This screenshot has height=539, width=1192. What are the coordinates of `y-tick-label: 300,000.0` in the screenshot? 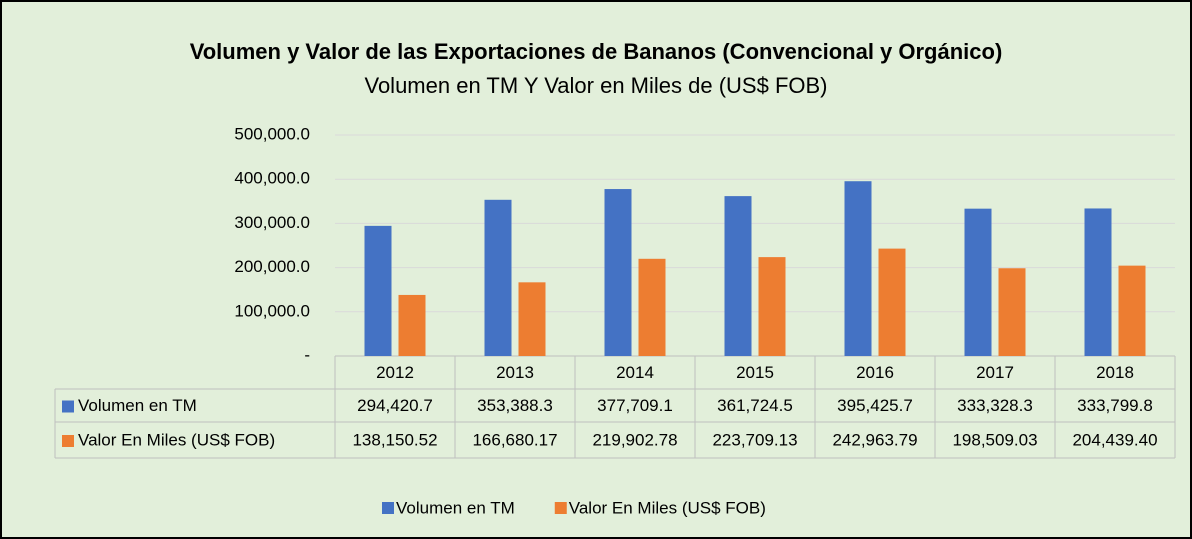 It's located at (272, 222).